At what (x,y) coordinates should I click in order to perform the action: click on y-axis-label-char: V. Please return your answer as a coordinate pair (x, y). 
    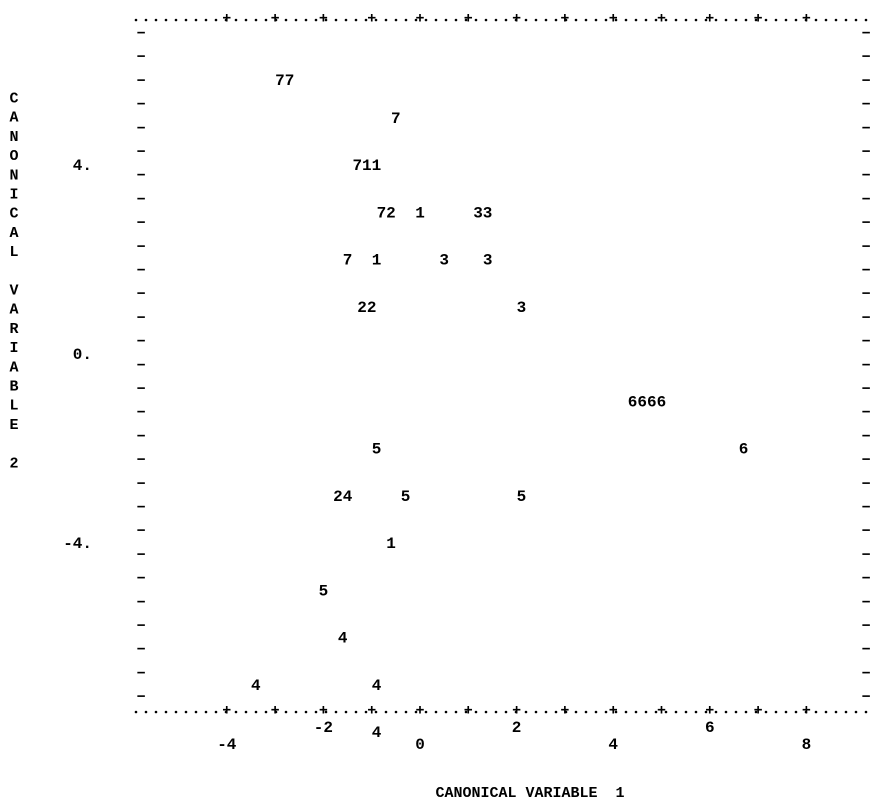
    Looking at the image, I should click on (13, 291).